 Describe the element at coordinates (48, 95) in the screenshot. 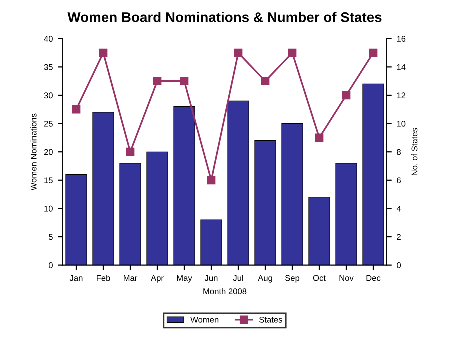

I see `y-tick-label: 30` at that location.